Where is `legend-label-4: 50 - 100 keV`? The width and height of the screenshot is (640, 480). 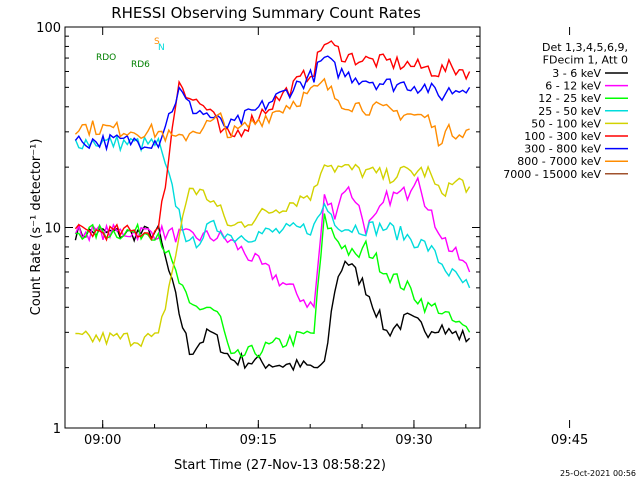 legend-label-4: 50 - 100 keV is located at coordinates (566, 123).